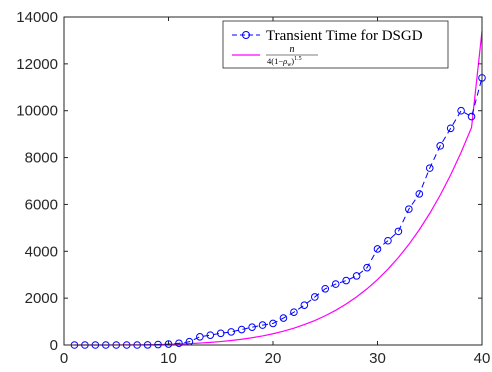 Image resolution: width=492 pixels, height=372 pixels. I want to click on legend-label-dsgd: Transient Time for DSGD, so click(344, 36).